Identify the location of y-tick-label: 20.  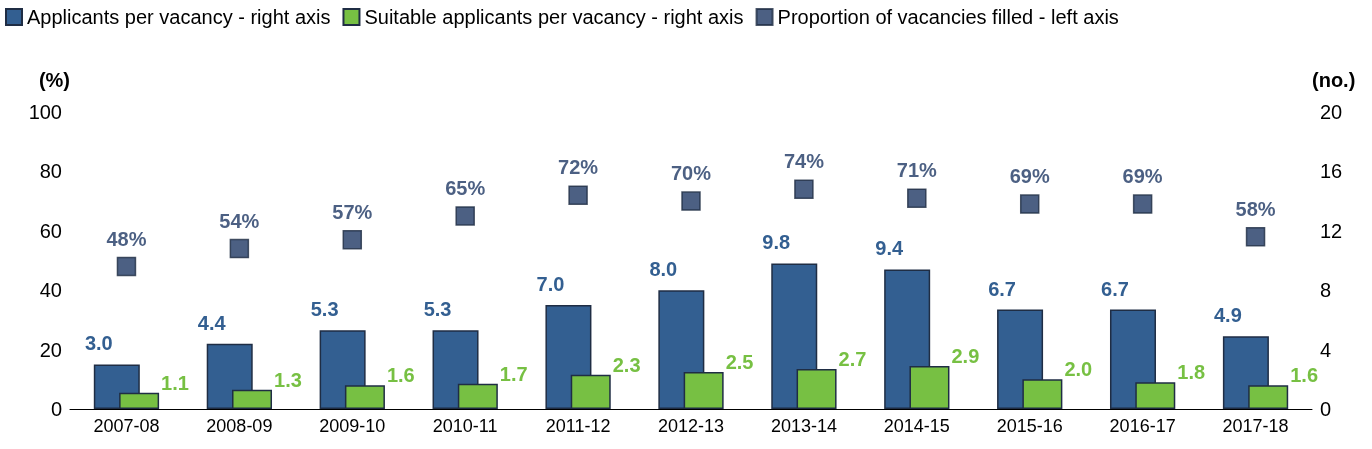
(50, 349).